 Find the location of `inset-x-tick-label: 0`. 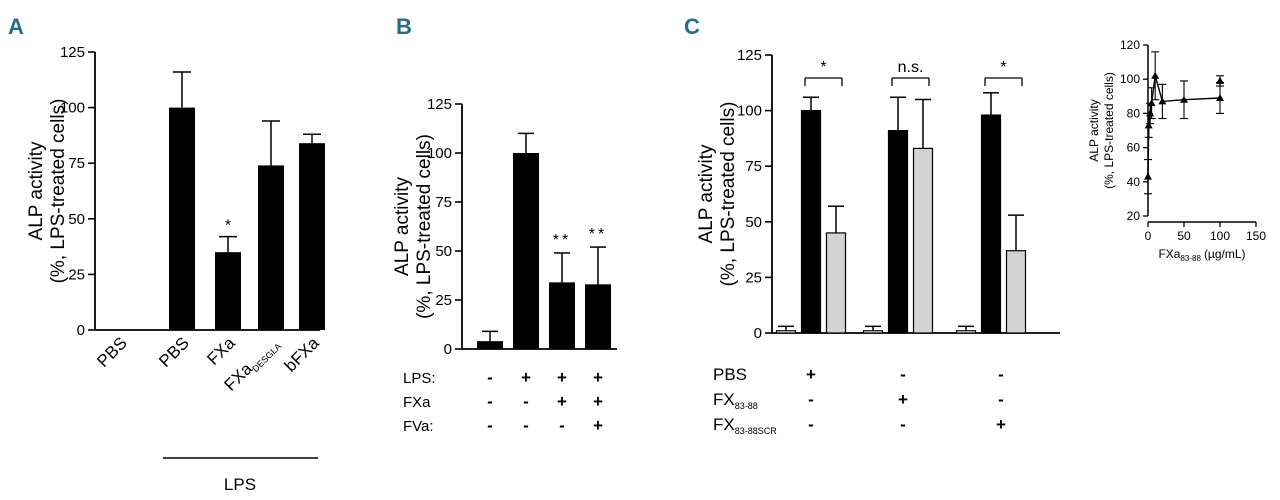

inset-x-tick-label: 0 is located at coordinates (1148, 236).